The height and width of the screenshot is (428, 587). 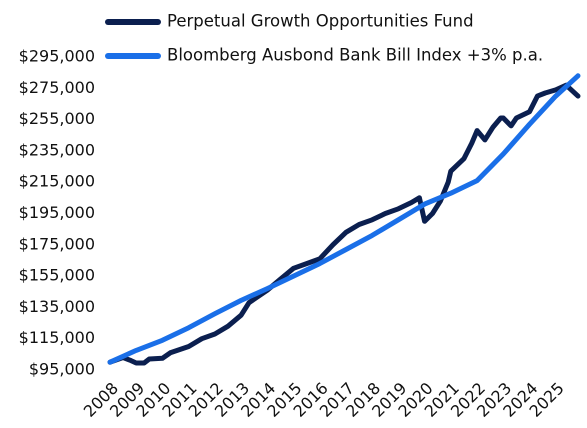 What do you see at coordinates (57, 181) in the screenshot?
I see `y-tick-label: $215,000` at bounding box center [57, 181].